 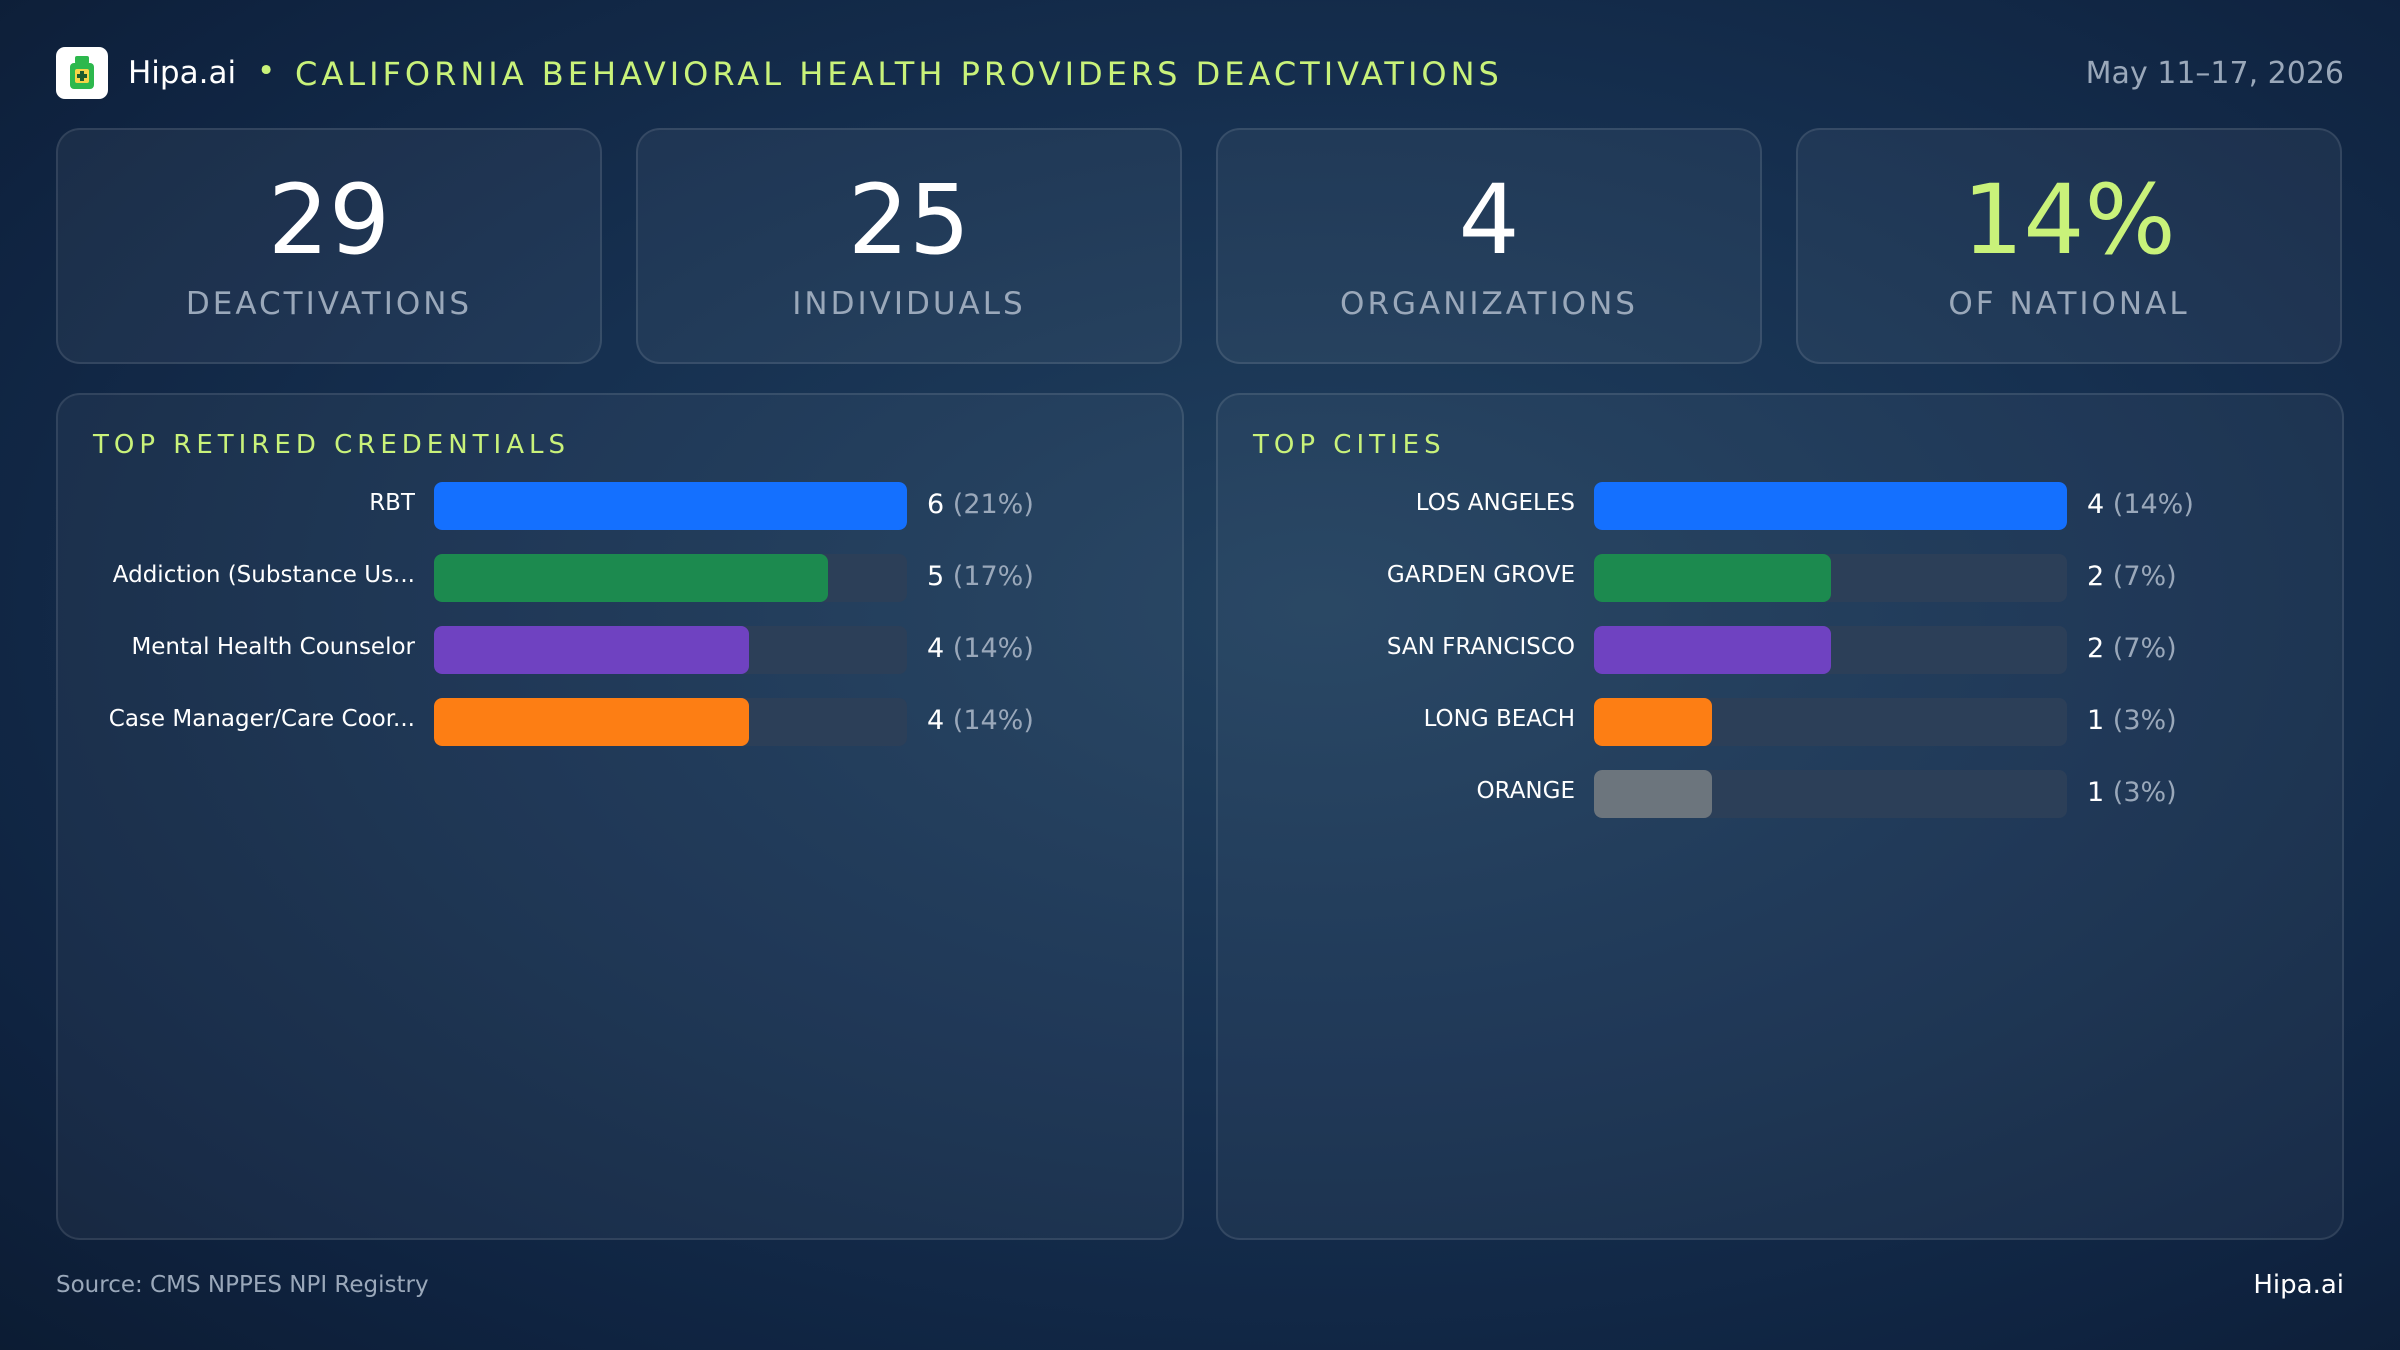 What do you see at coordinates (1525, 791) in the screenshot?
I see `bar-label: ORANGE` at bounding box center [1525, 791].